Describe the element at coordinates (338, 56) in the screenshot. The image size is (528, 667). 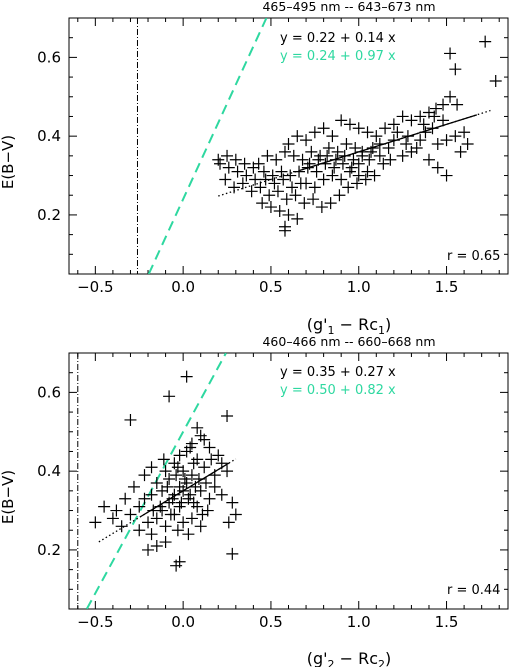
I see `top-cyan-fit-equation: y = 0.24 + 0.97 x` at that location.